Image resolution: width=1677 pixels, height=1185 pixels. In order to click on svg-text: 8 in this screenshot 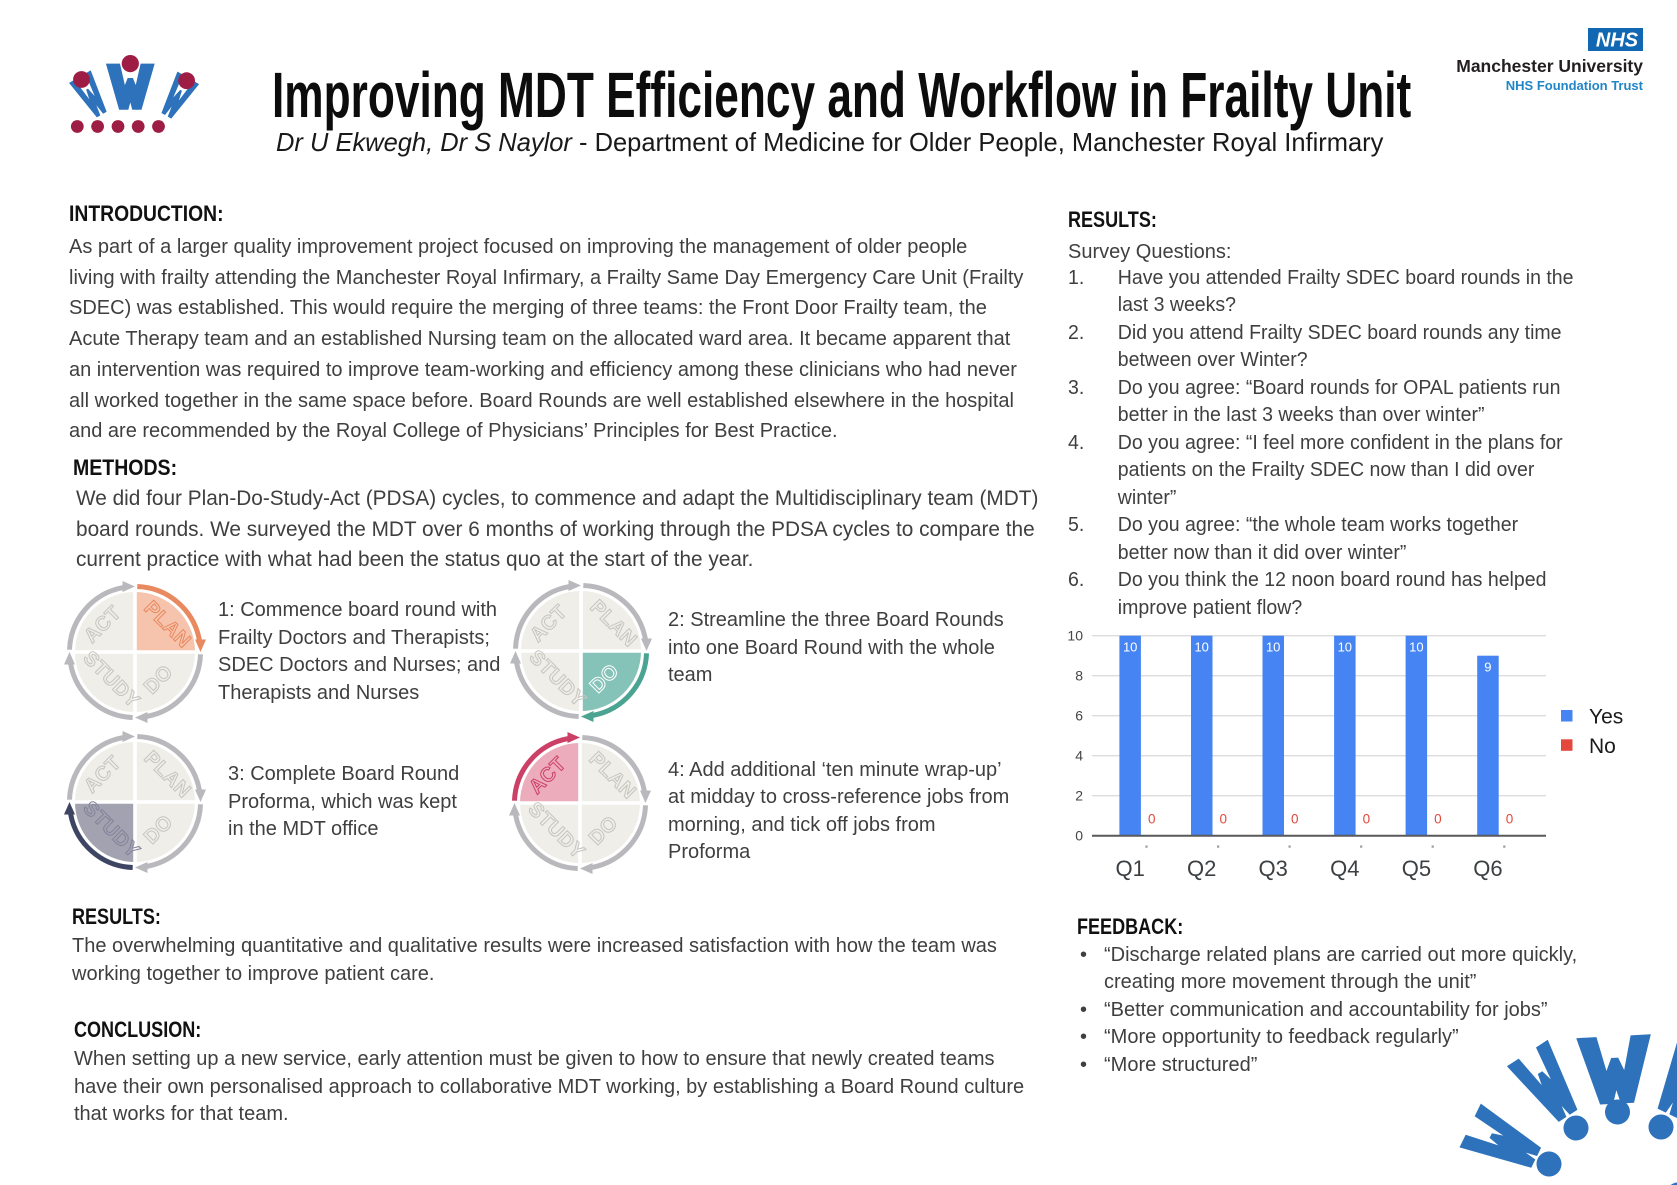, I will do `click(1079, 676)`.